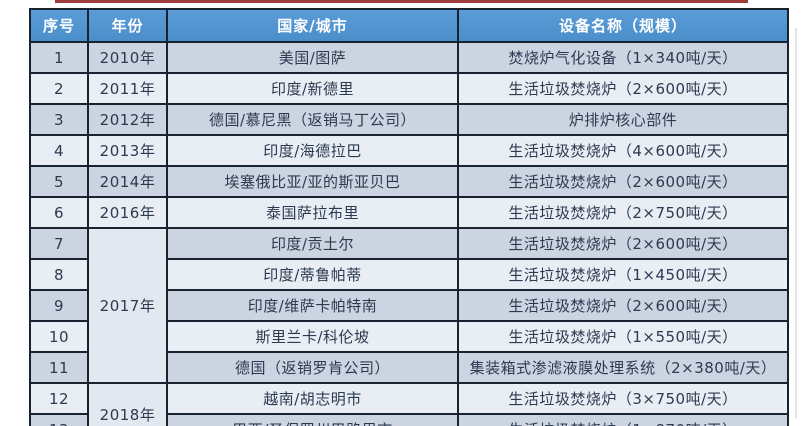 This screenshot has height=426, width=804. What do you see at coordinates (623, 336) in the screenshot?
I see `cell-equipment: 生活垃圾焚烧炉（1×550吨/天）` at bounding box center [623, 336].